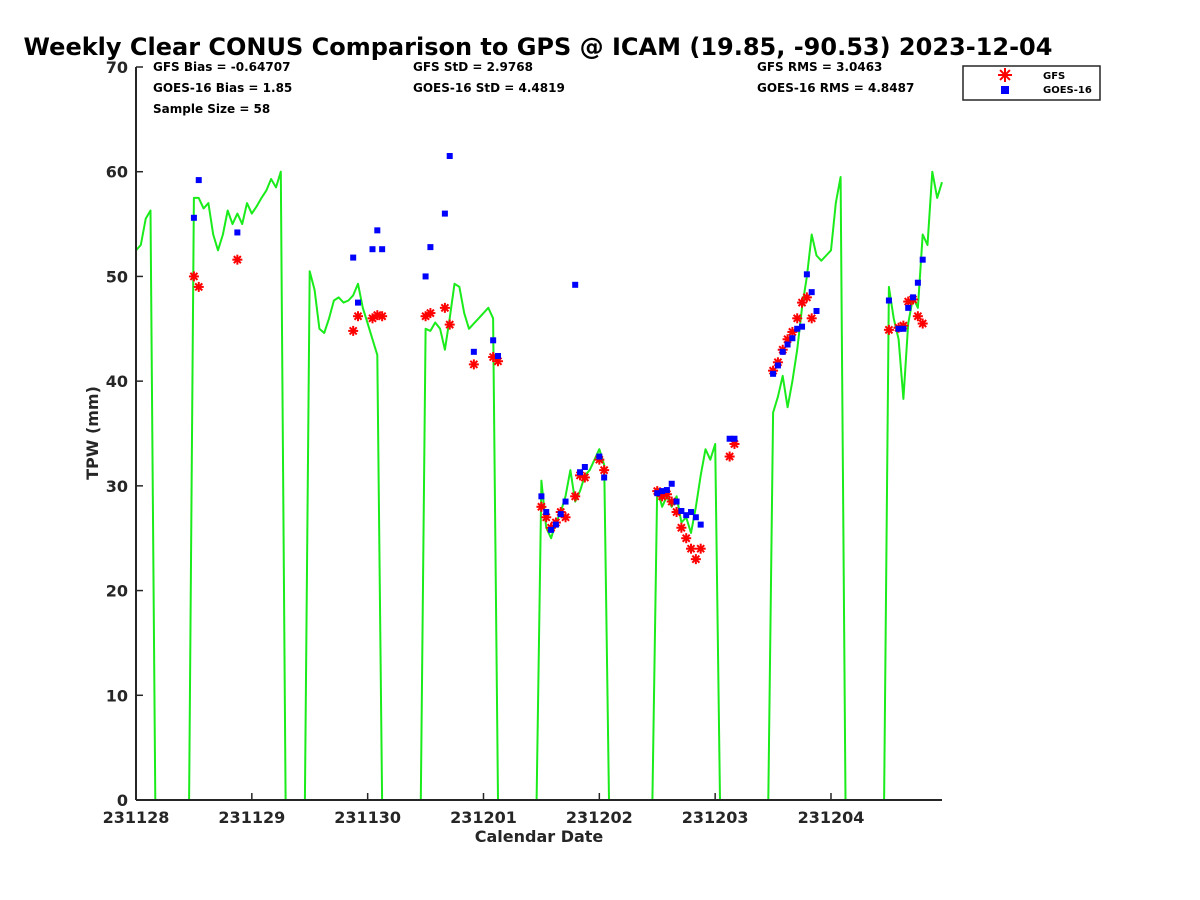 This screenshot has width=1200, height=900. What do you see at coordinates (539, 836) in the screenshot?
I see `x-axis-label: Calendar Date` at bounding box center [539, 836].